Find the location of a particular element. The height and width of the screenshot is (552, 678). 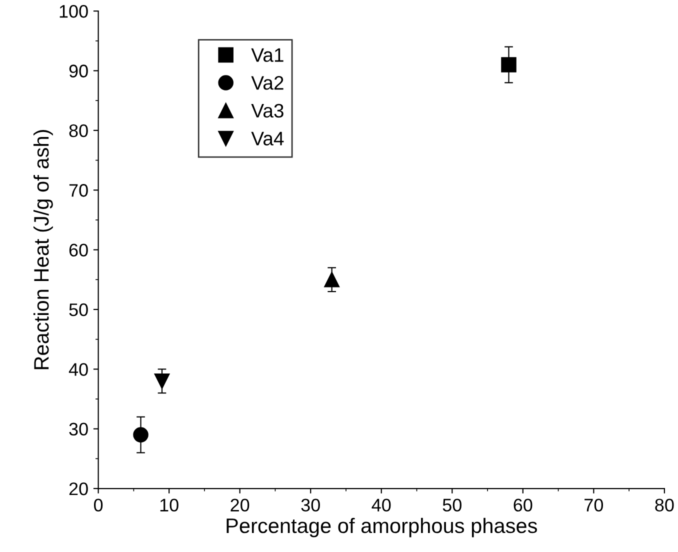

y-tick-label: 80 is located at coordinates (78, 131).